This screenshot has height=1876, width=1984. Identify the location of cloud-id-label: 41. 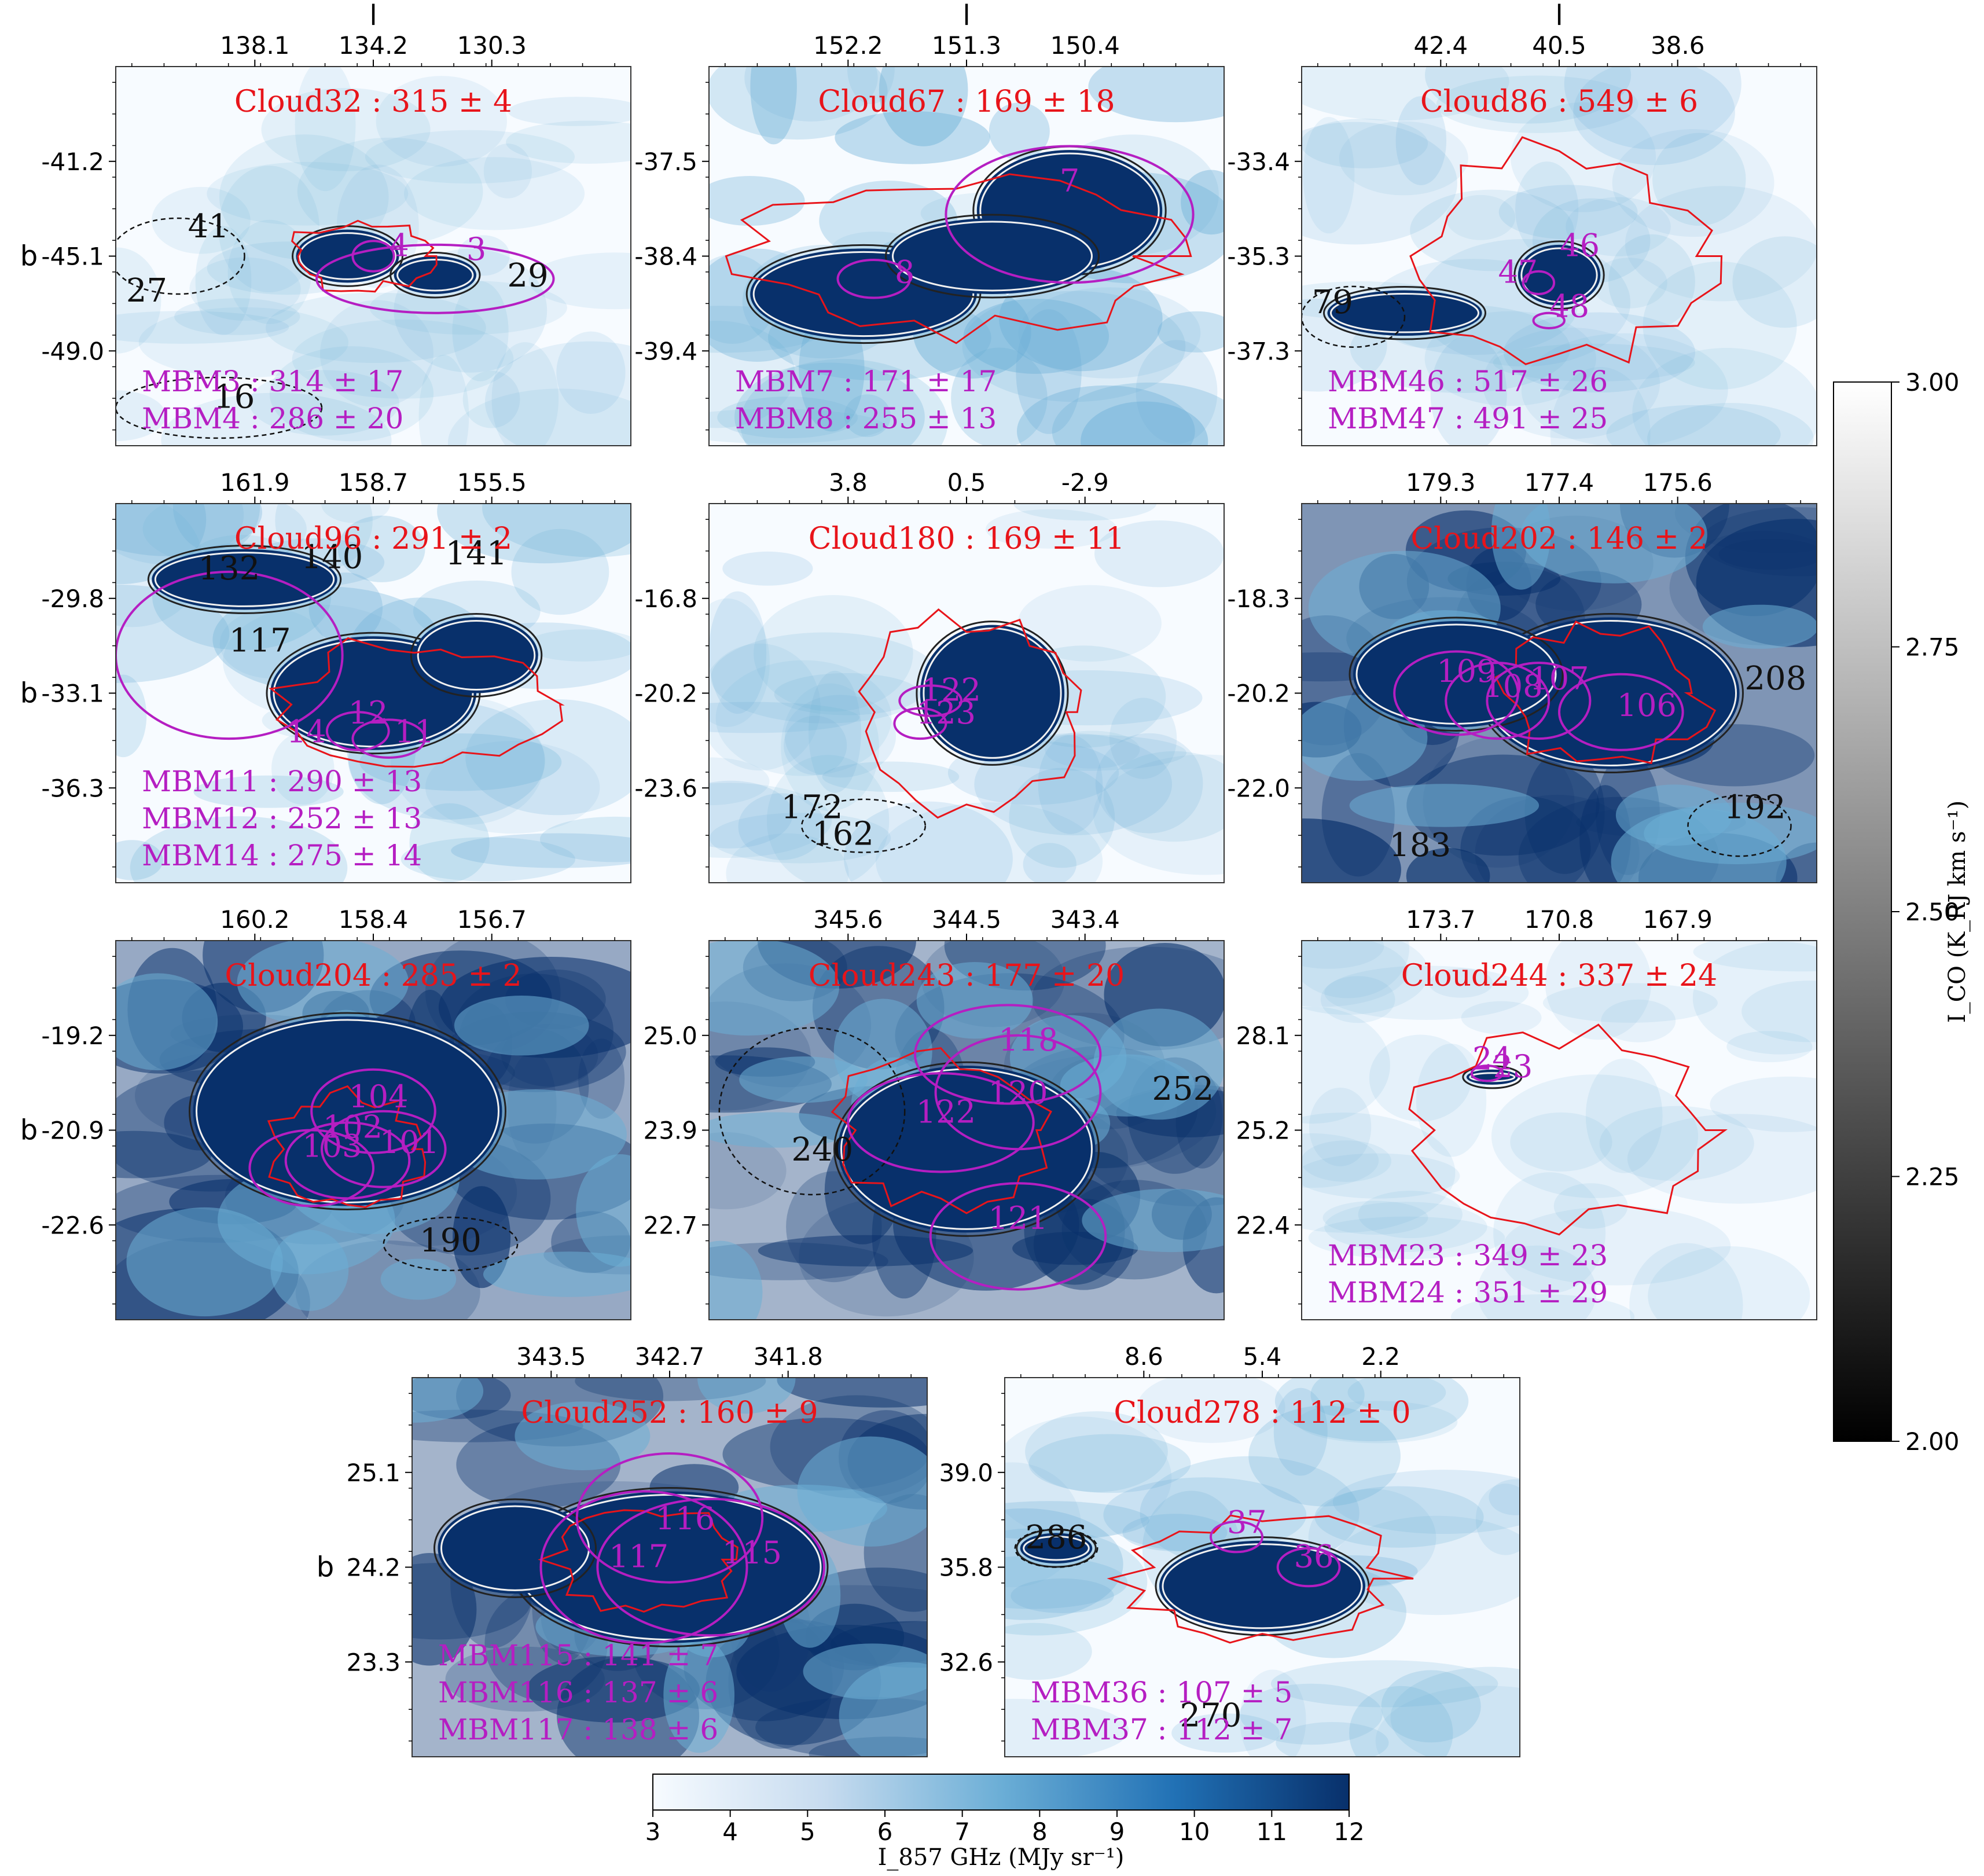
(208, 226).